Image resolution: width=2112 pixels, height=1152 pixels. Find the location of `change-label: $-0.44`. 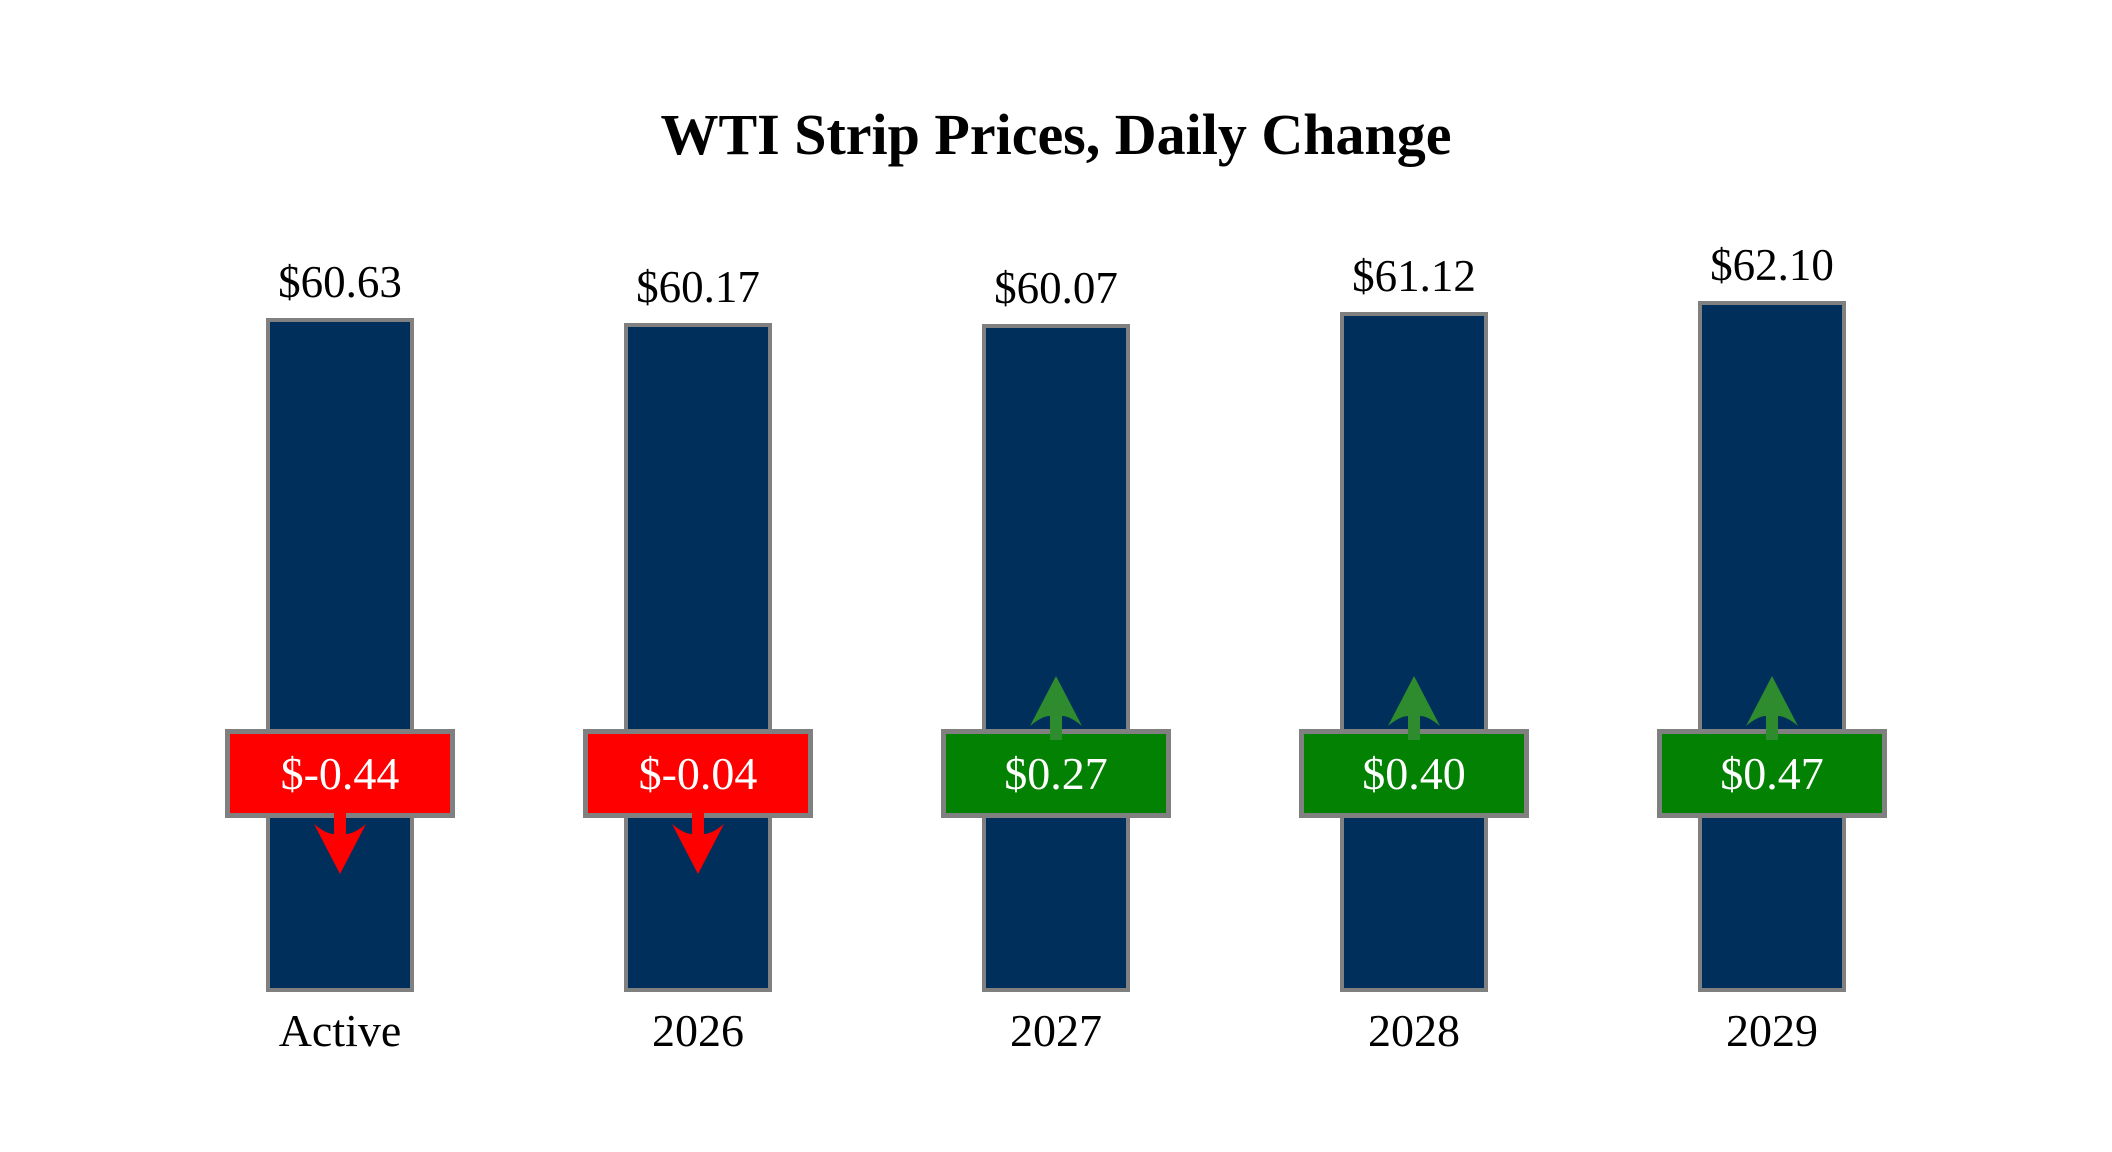

change-label: $-0.44 is located at coordinates (340, 773).